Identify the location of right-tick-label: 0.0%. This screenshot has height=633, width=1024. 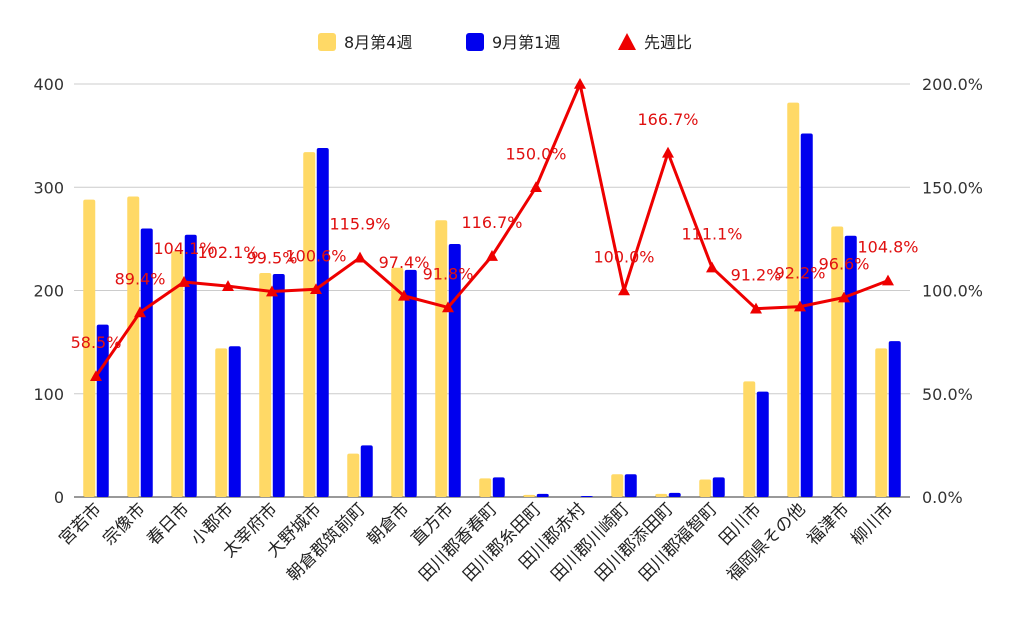
(942, 497).